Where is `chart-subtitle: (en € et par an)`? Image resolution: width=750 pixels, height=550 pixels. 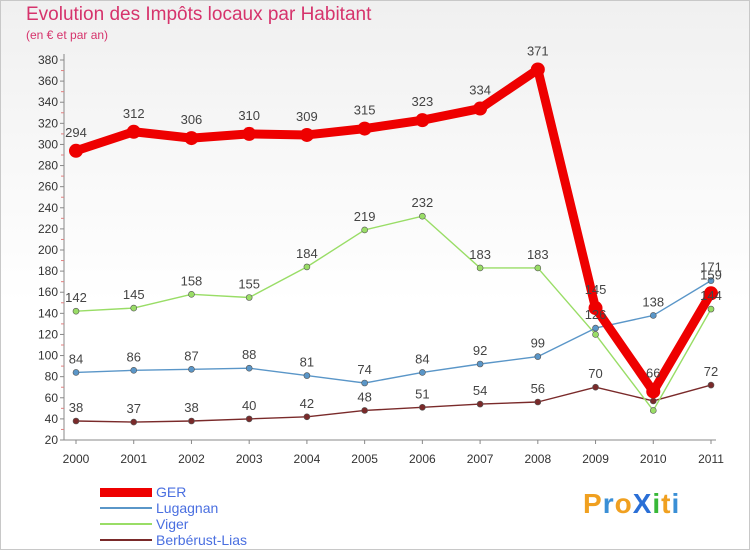
chart-subtitle: (en € et par an) is located at coordinates (67, 35).